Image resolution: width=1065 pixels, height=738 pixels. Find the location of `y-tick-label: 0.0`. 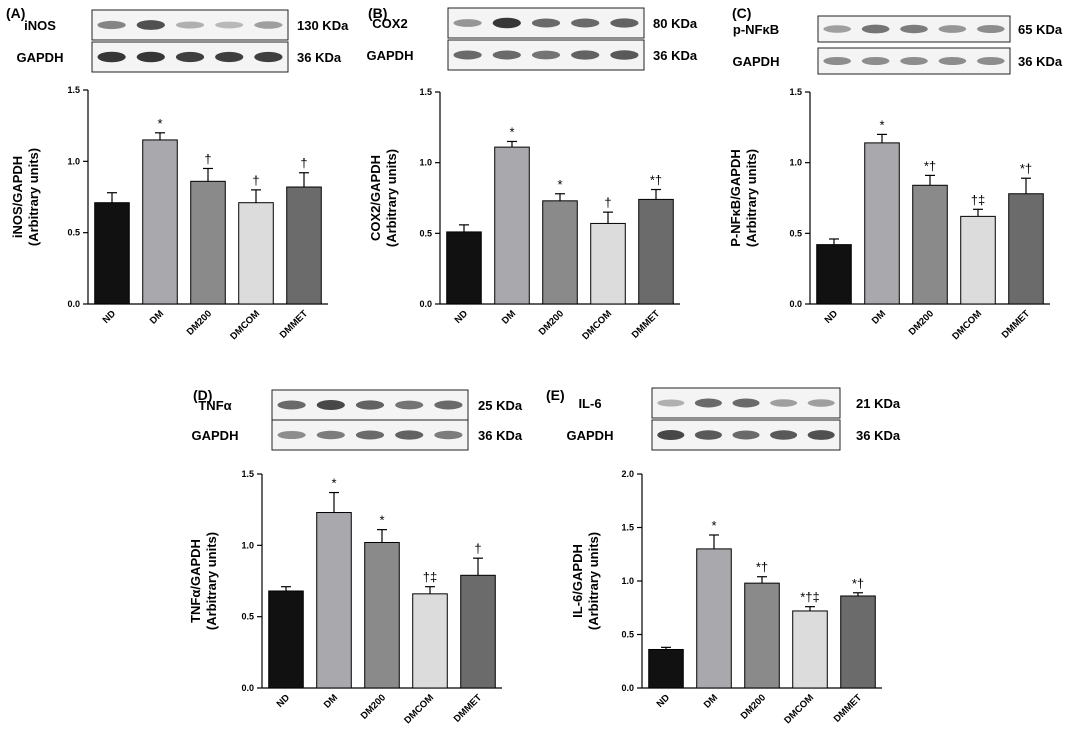

y-tick-label: 0.0 is located at coordinates (425, 304).